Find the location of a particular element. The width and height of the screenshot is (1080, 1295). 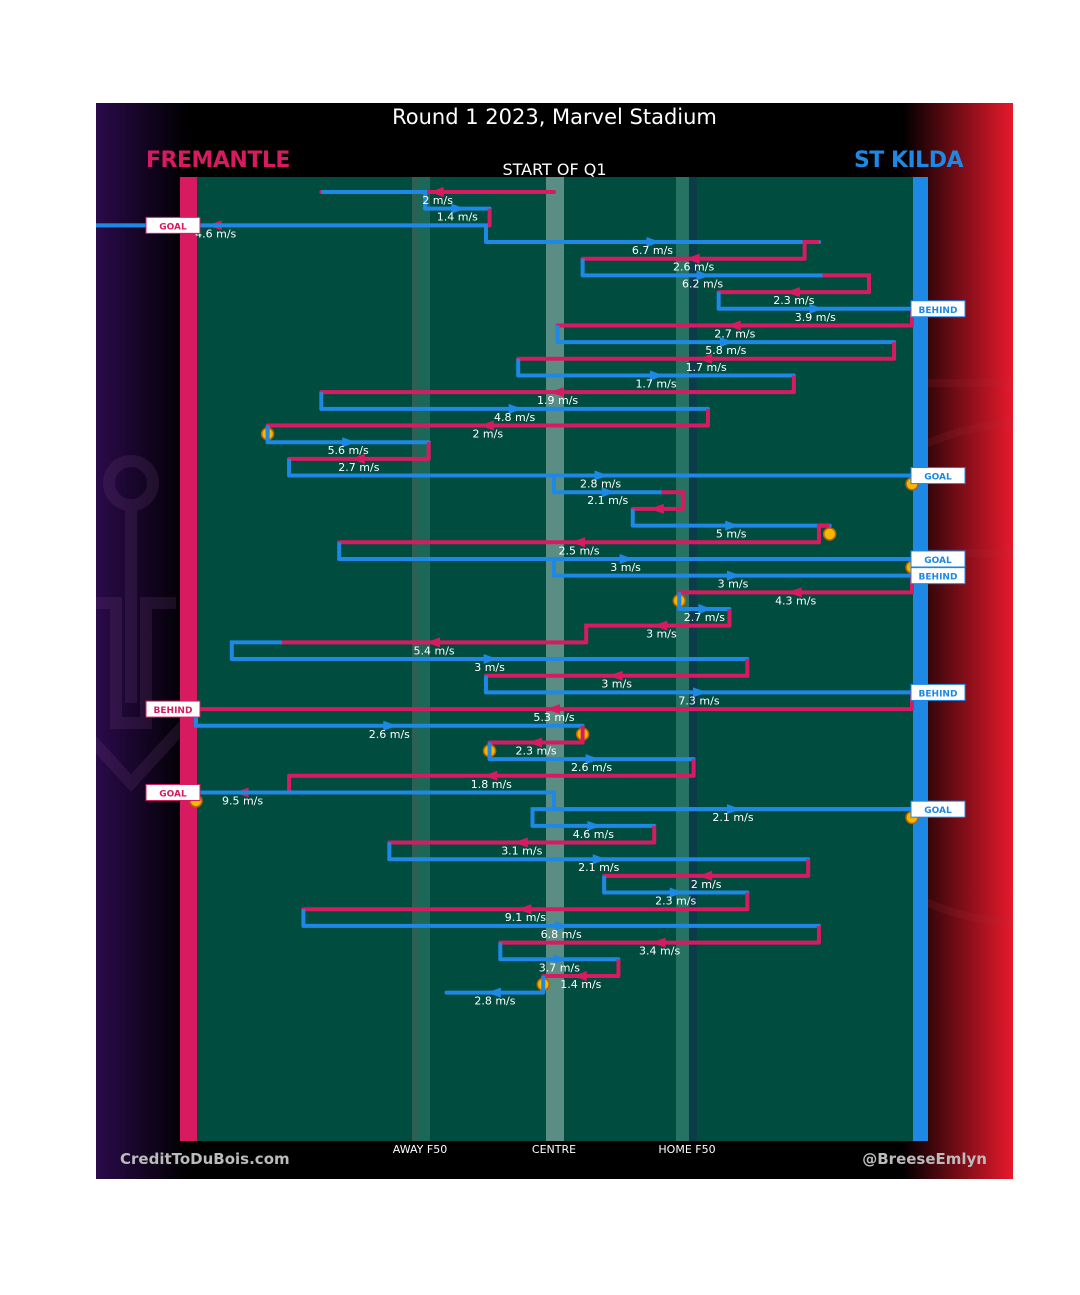

chart-subtitle: START OF Q1 is located at coordinates (554, 169).